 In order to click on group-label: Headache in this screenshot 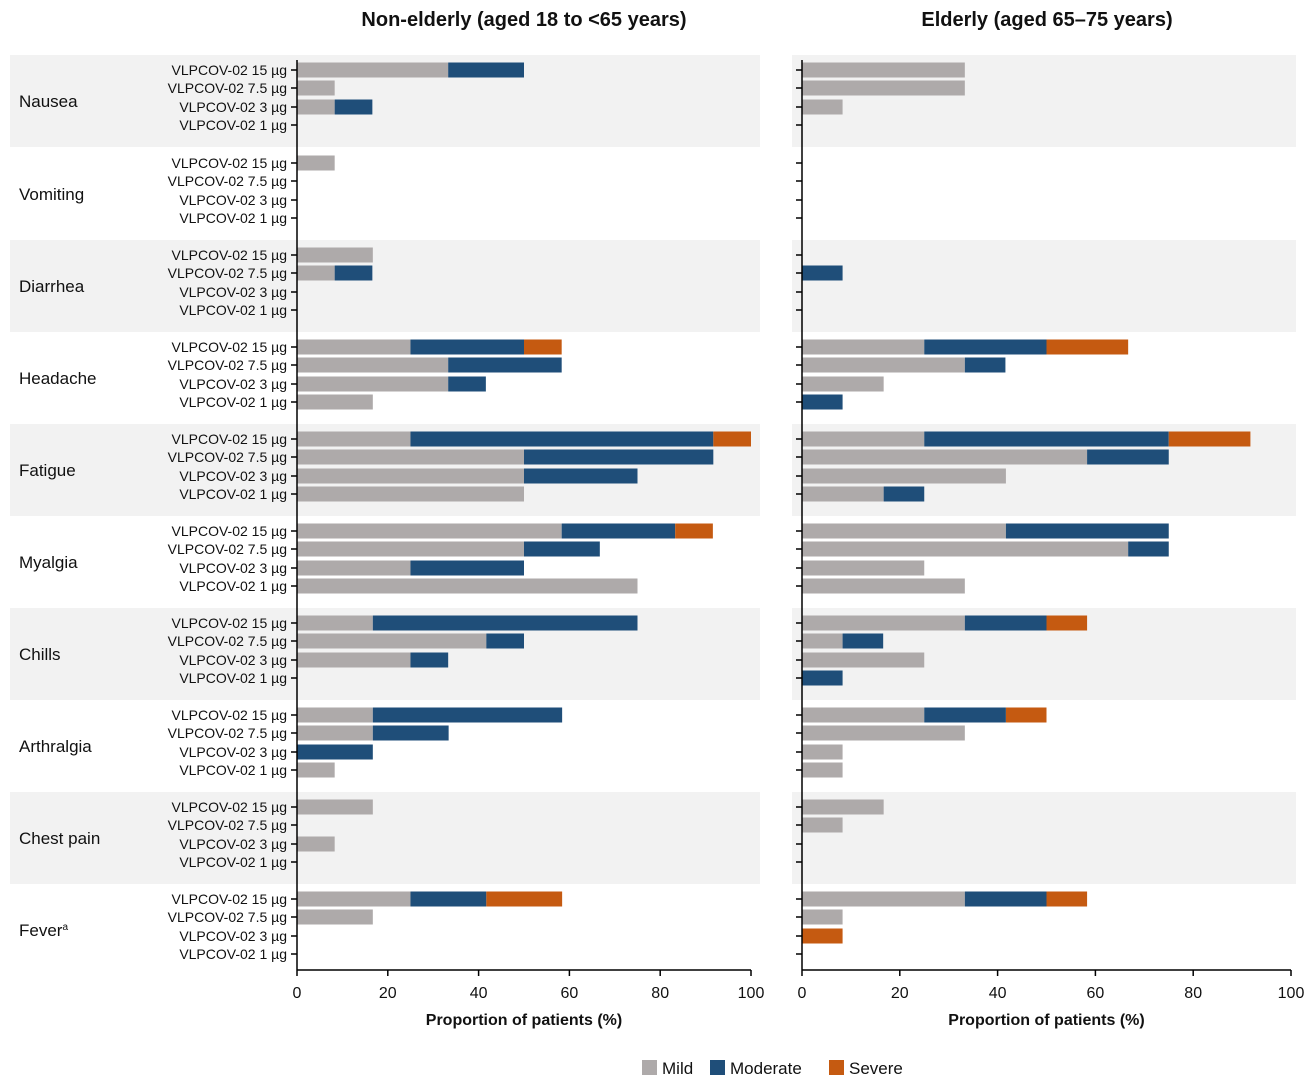, I will do `click(58, 378)`.